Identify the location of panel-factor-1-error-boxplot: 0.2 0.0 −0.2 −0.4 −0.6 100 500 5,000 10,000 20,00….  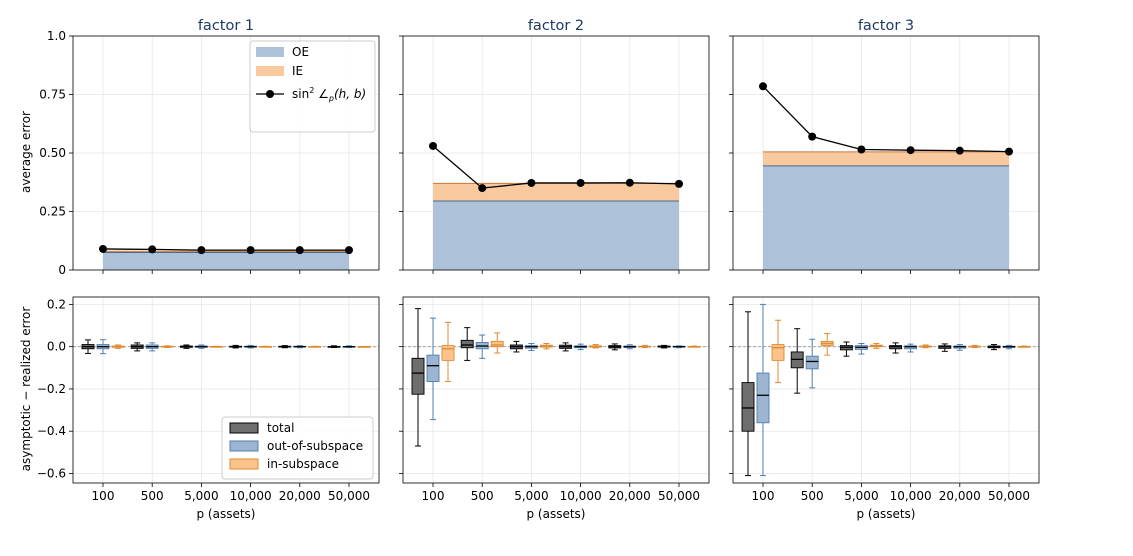
(208, 399).